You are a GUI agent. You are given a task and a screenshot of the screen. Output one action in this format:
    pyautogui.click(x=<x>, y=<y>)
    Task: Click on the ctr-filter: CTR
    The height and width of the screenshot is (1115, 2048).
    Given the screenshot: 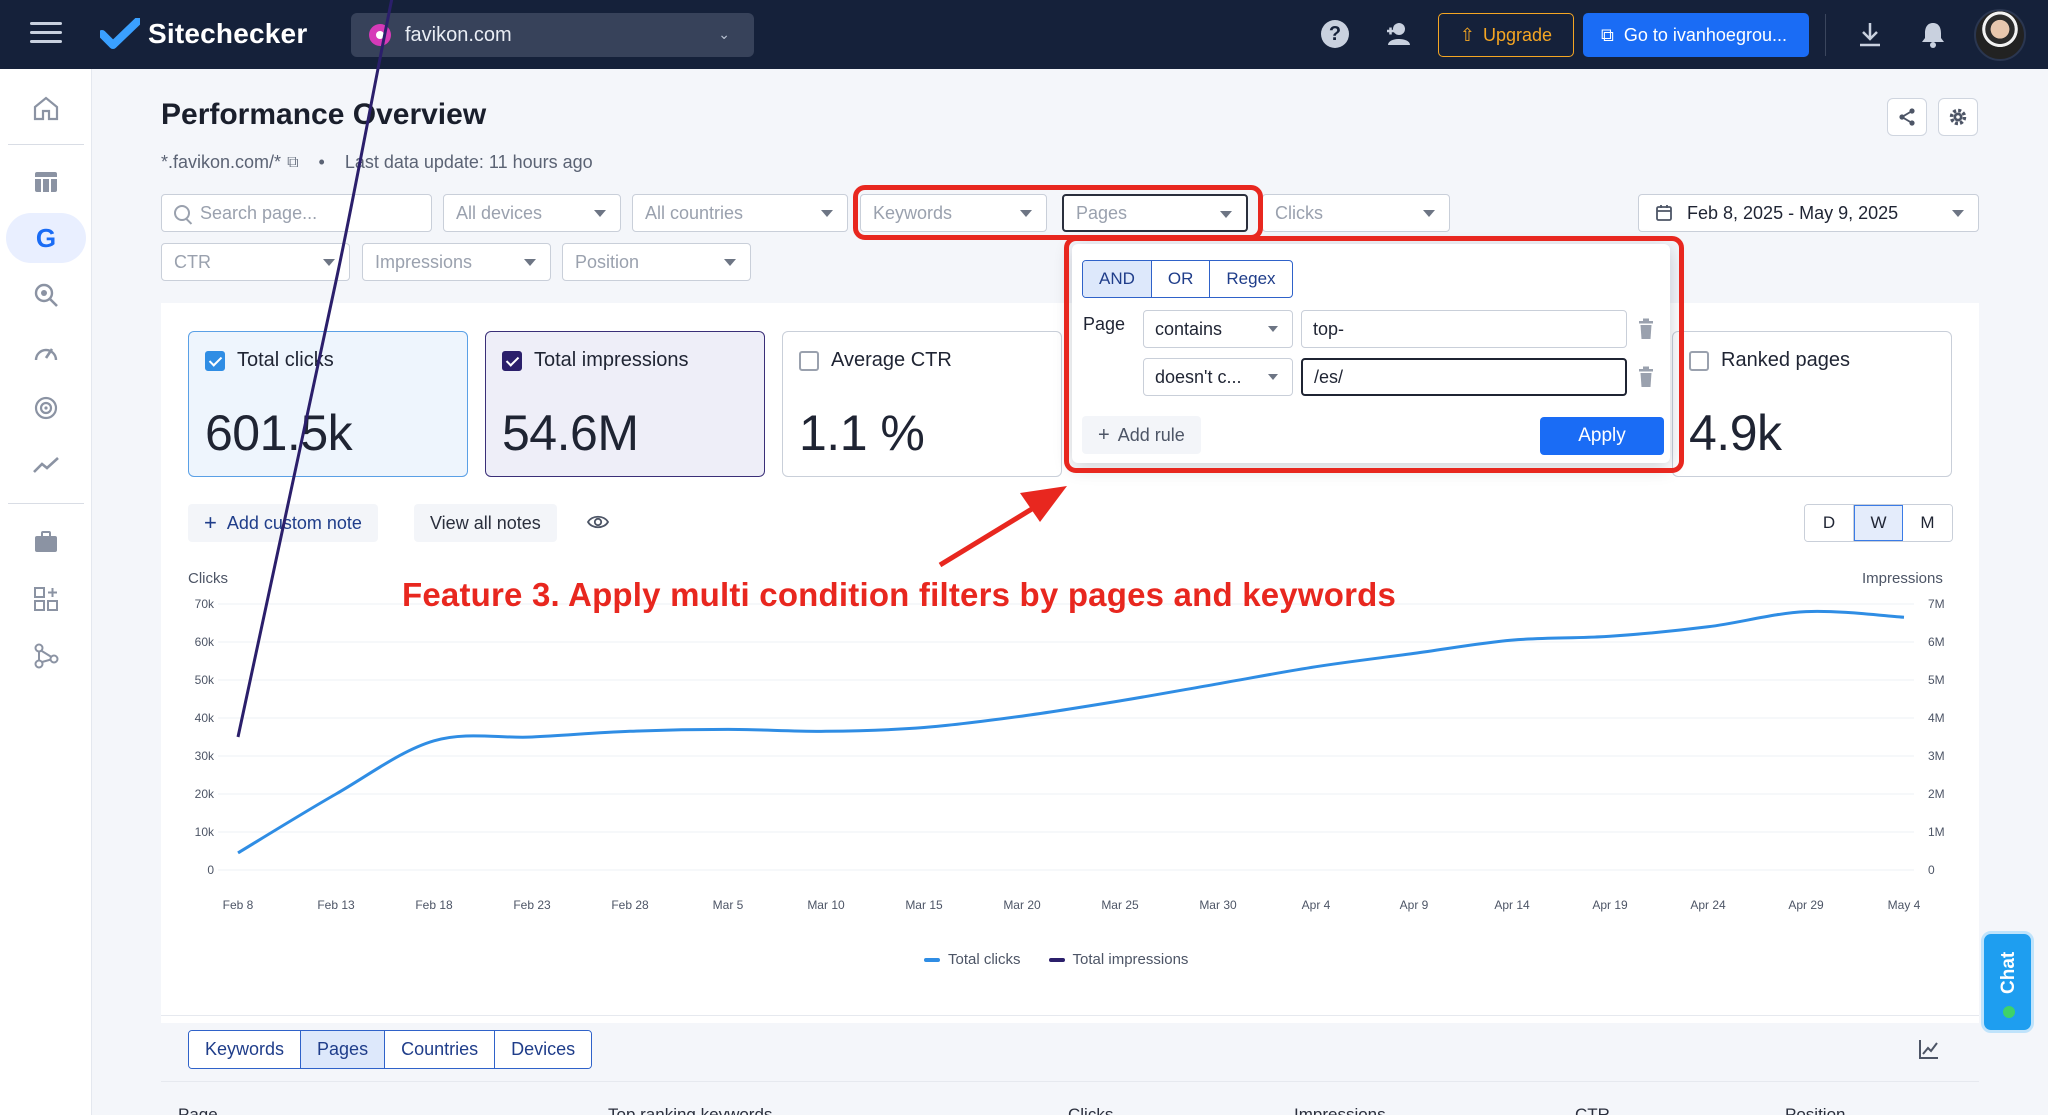 What is the action you would take?
    pyautogui.click(x=255, y=262)
    